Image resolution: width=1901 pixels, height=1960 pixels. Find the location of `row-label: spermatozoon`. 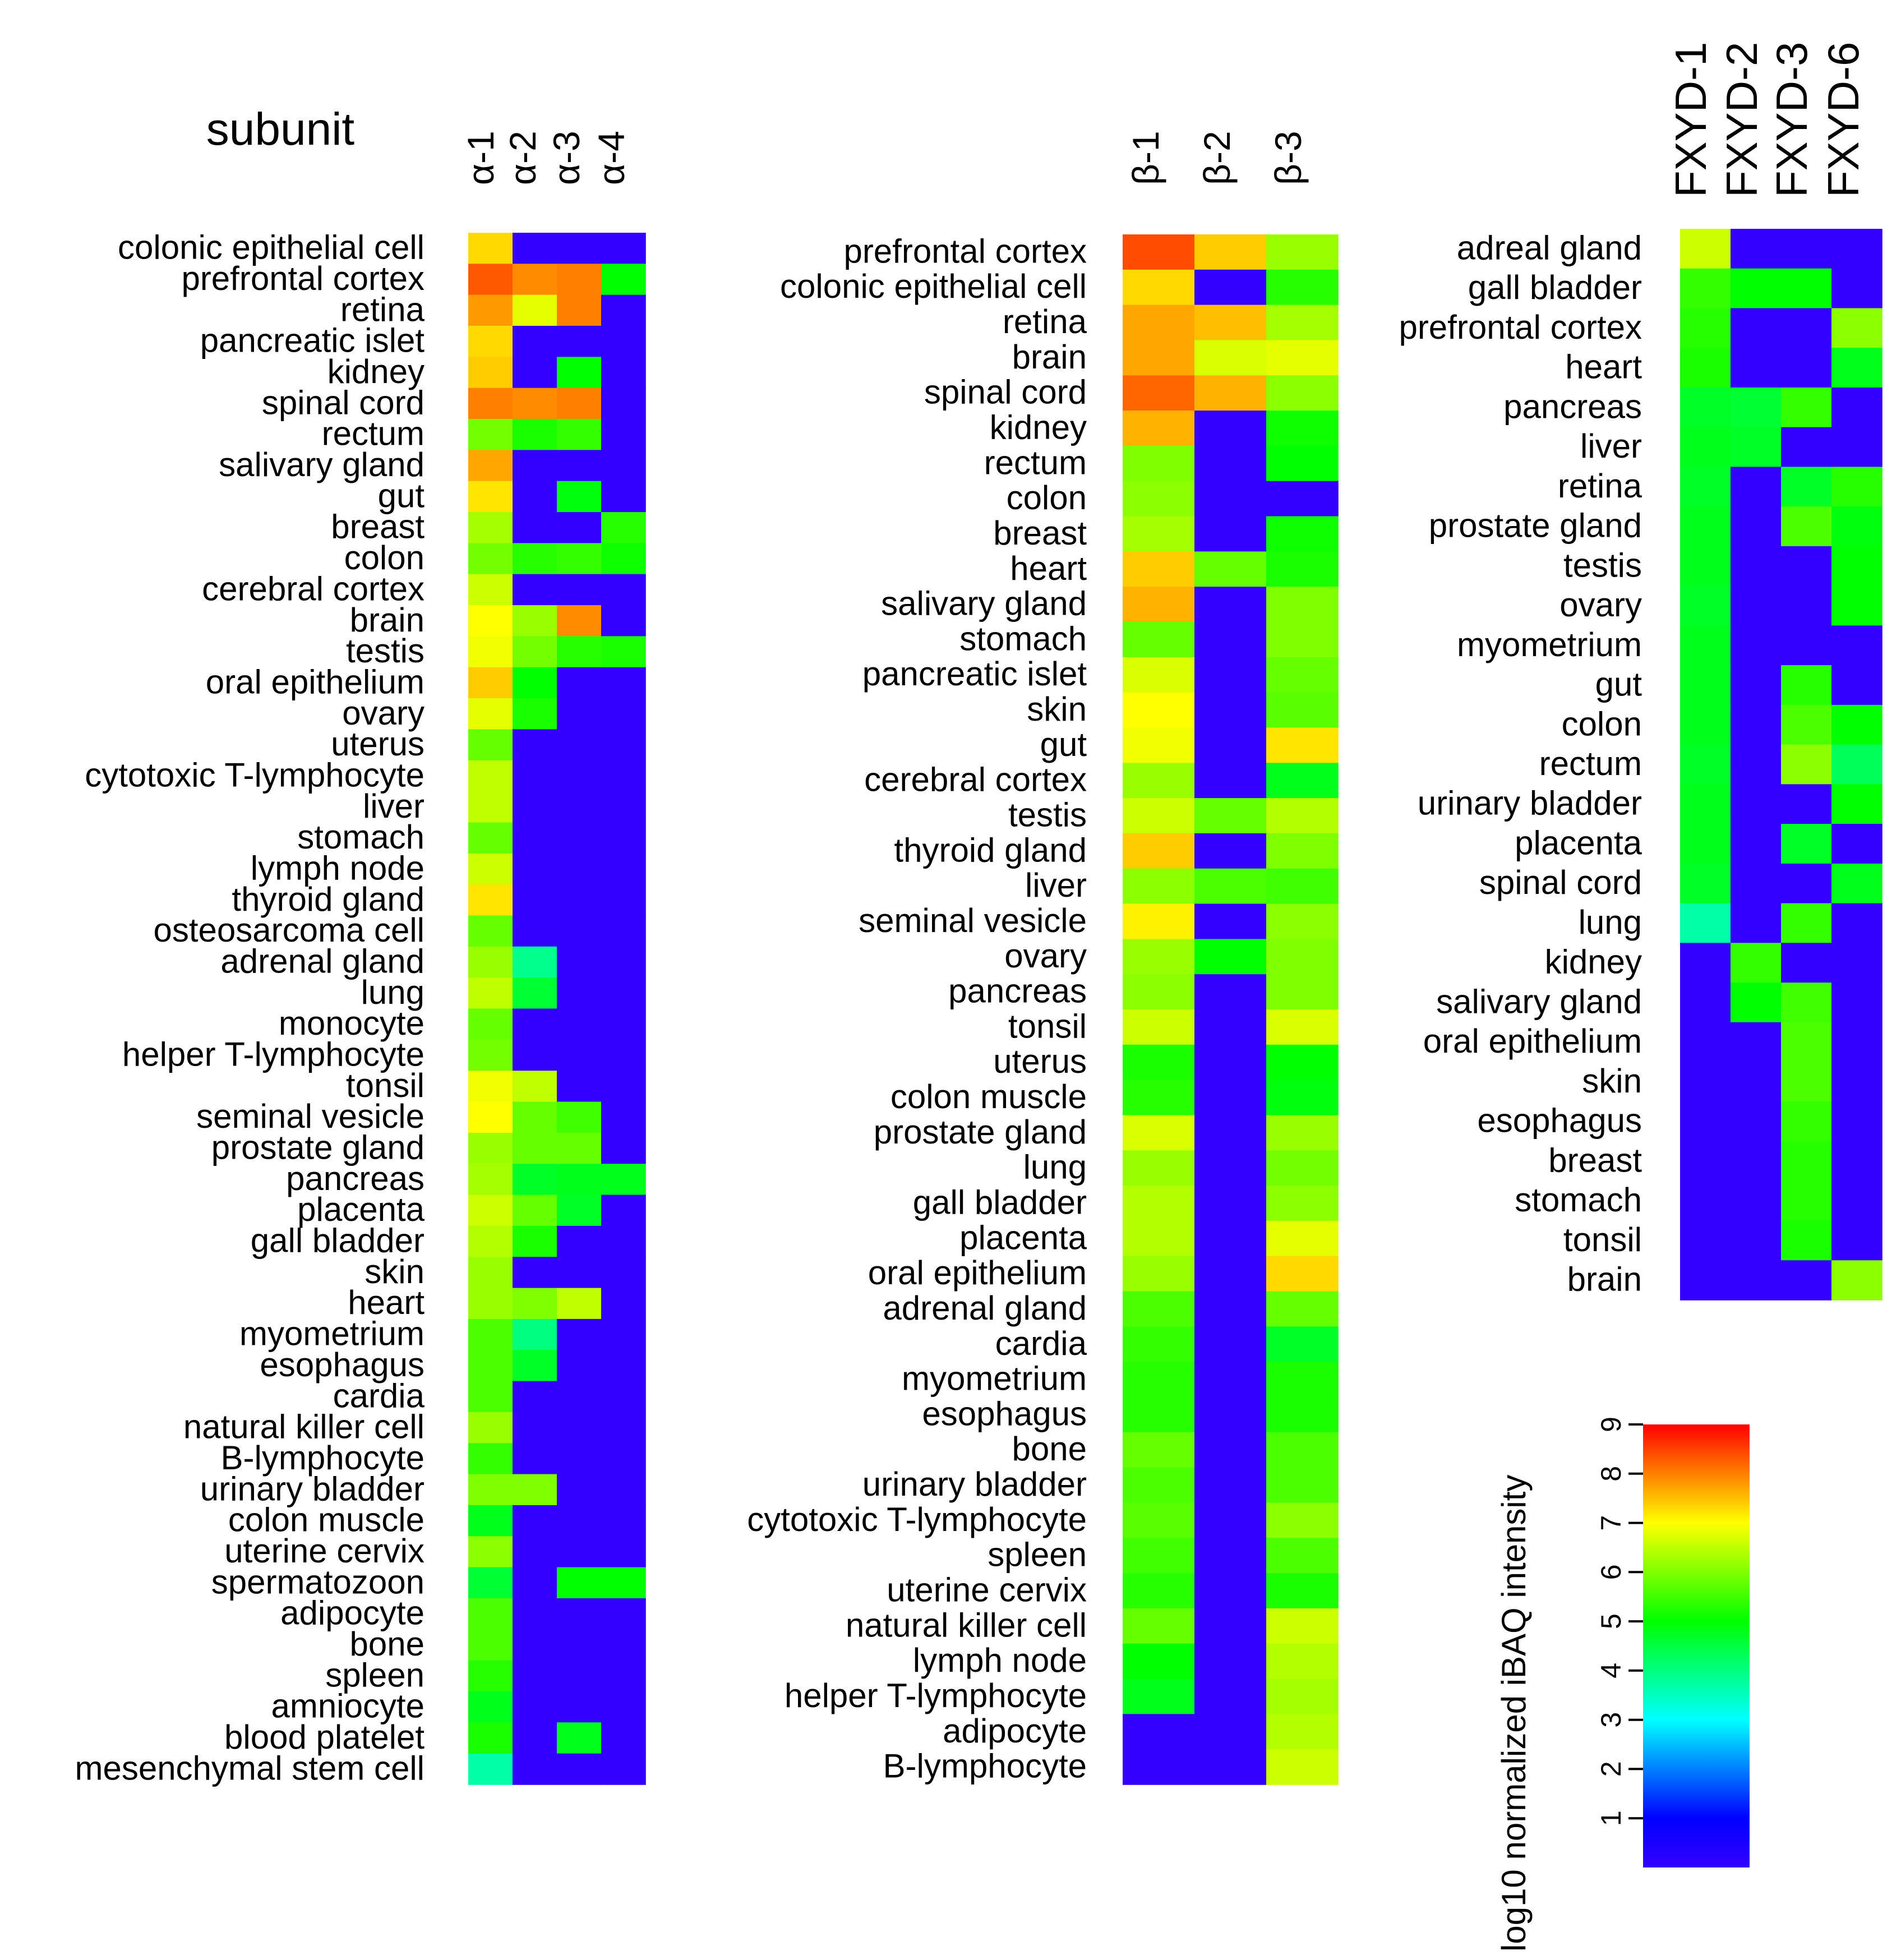

row-label: spermatozoon is located at coordinates (318, 1582).